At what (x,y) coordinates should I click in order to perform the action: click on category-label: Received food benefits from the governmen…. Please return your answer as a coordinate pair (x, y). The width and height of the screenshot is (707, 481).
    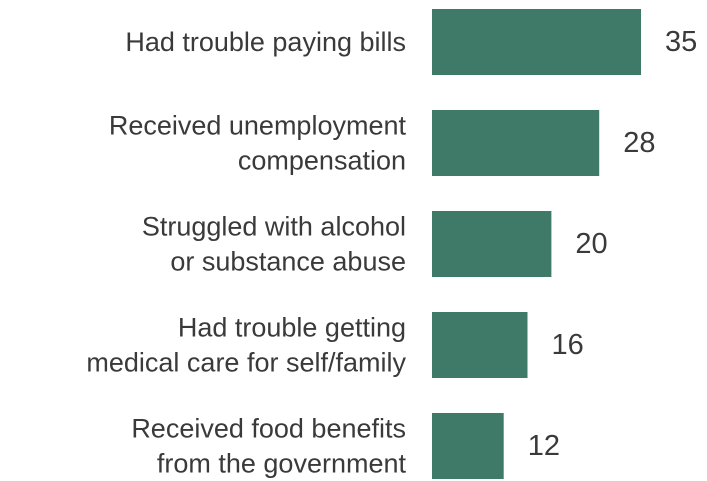
    Looking at the image, I should click on (268, 446).